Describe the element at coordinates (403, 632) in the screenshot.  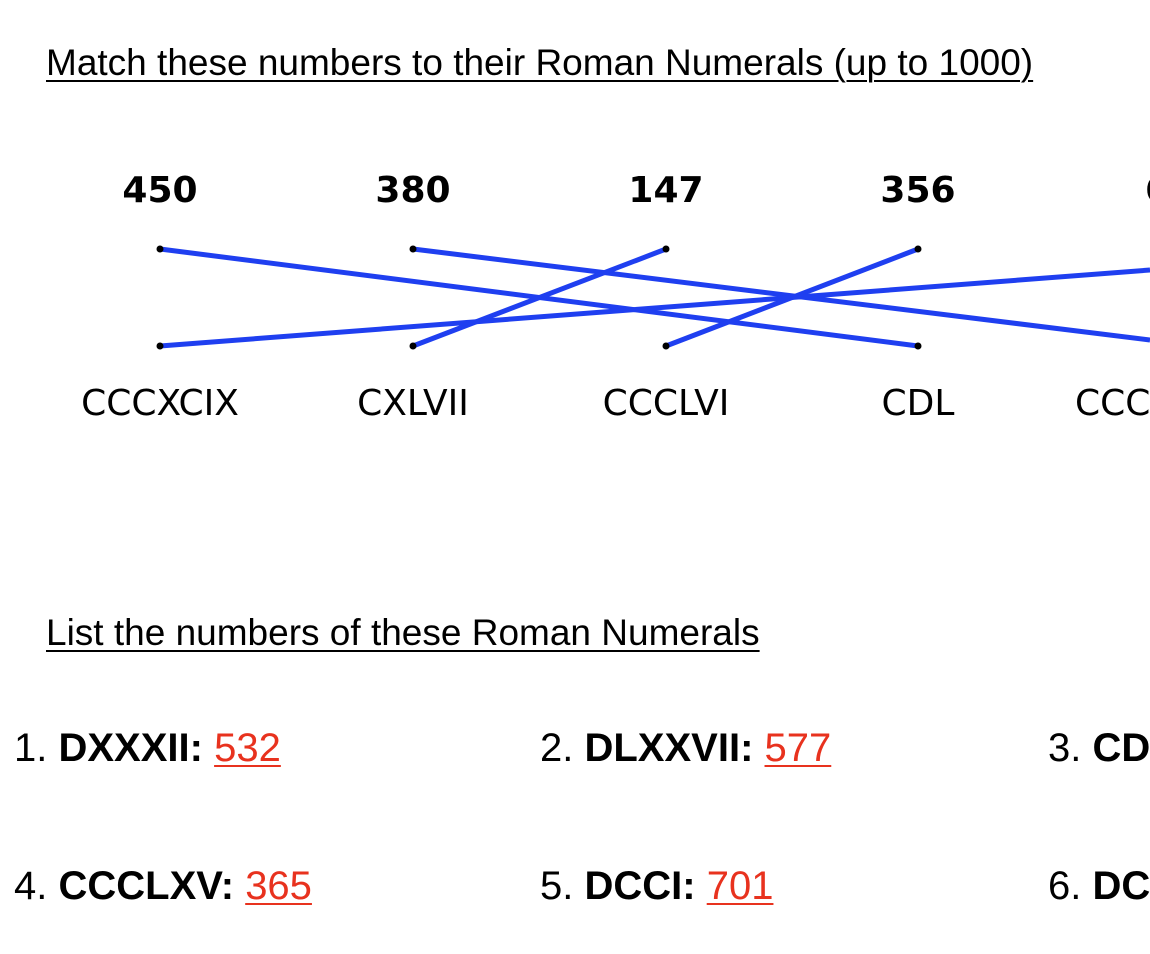
I see `list-heading: List the numbers of these Roman Numerals` at that location.